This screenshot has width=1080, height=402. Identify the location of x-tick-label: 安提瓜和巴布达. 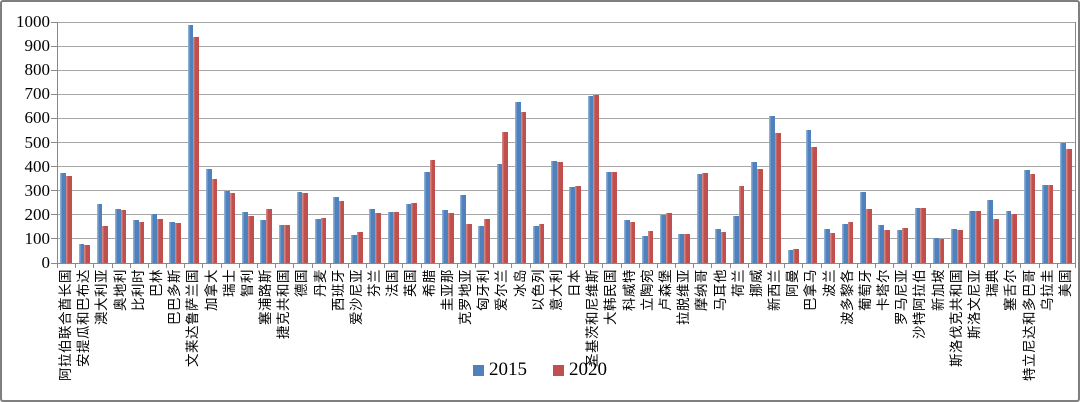
(84, 318).